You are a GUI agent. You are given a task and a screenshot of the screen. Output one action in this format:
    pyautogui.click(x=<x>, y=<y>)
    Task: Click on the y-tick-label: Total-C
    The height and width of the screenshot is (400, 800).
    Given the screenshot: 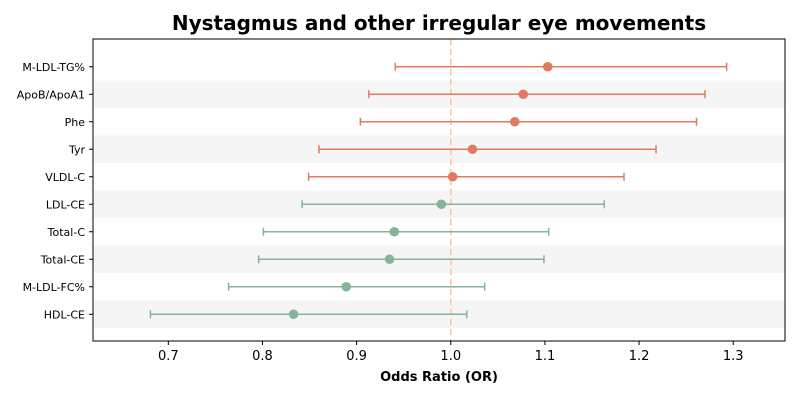 What is the action you would take?
    pyautogui.click(x=66, y=232)
    